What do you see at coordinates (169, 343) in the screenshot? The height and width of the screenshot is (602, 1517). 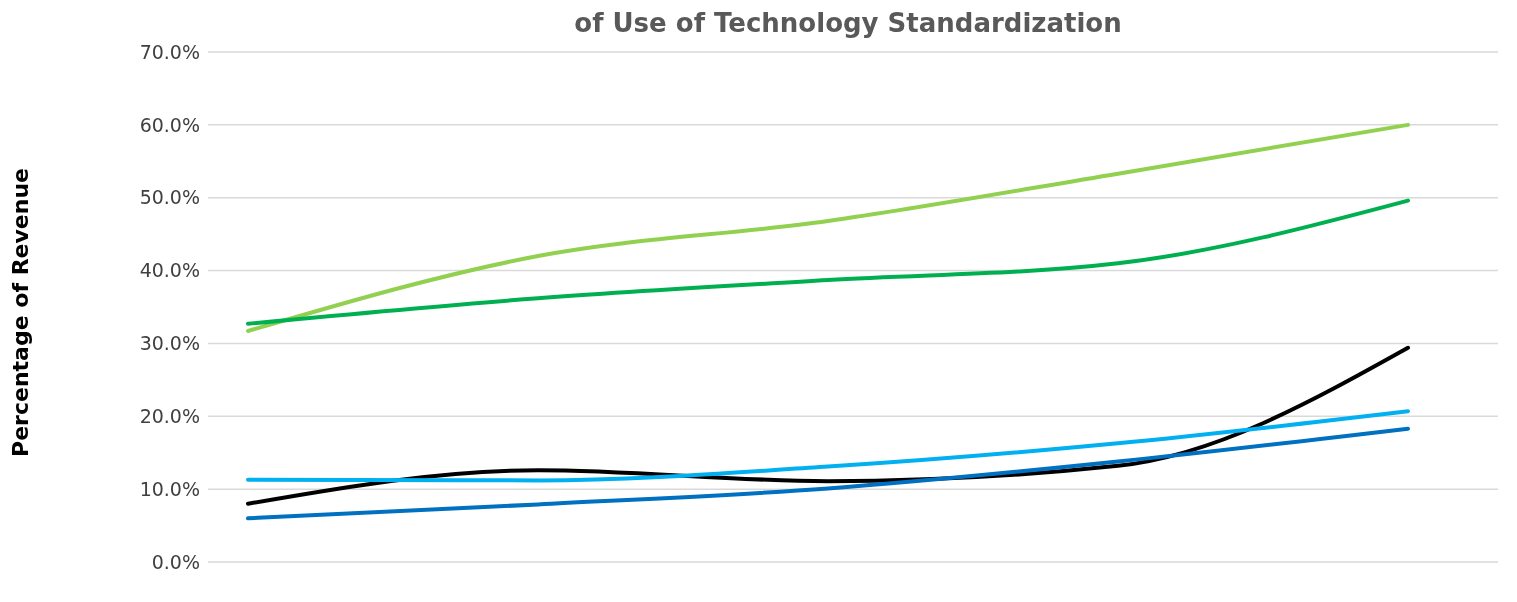 I see `y-tick-label: 30.0%` at bounding box center [169, 343].